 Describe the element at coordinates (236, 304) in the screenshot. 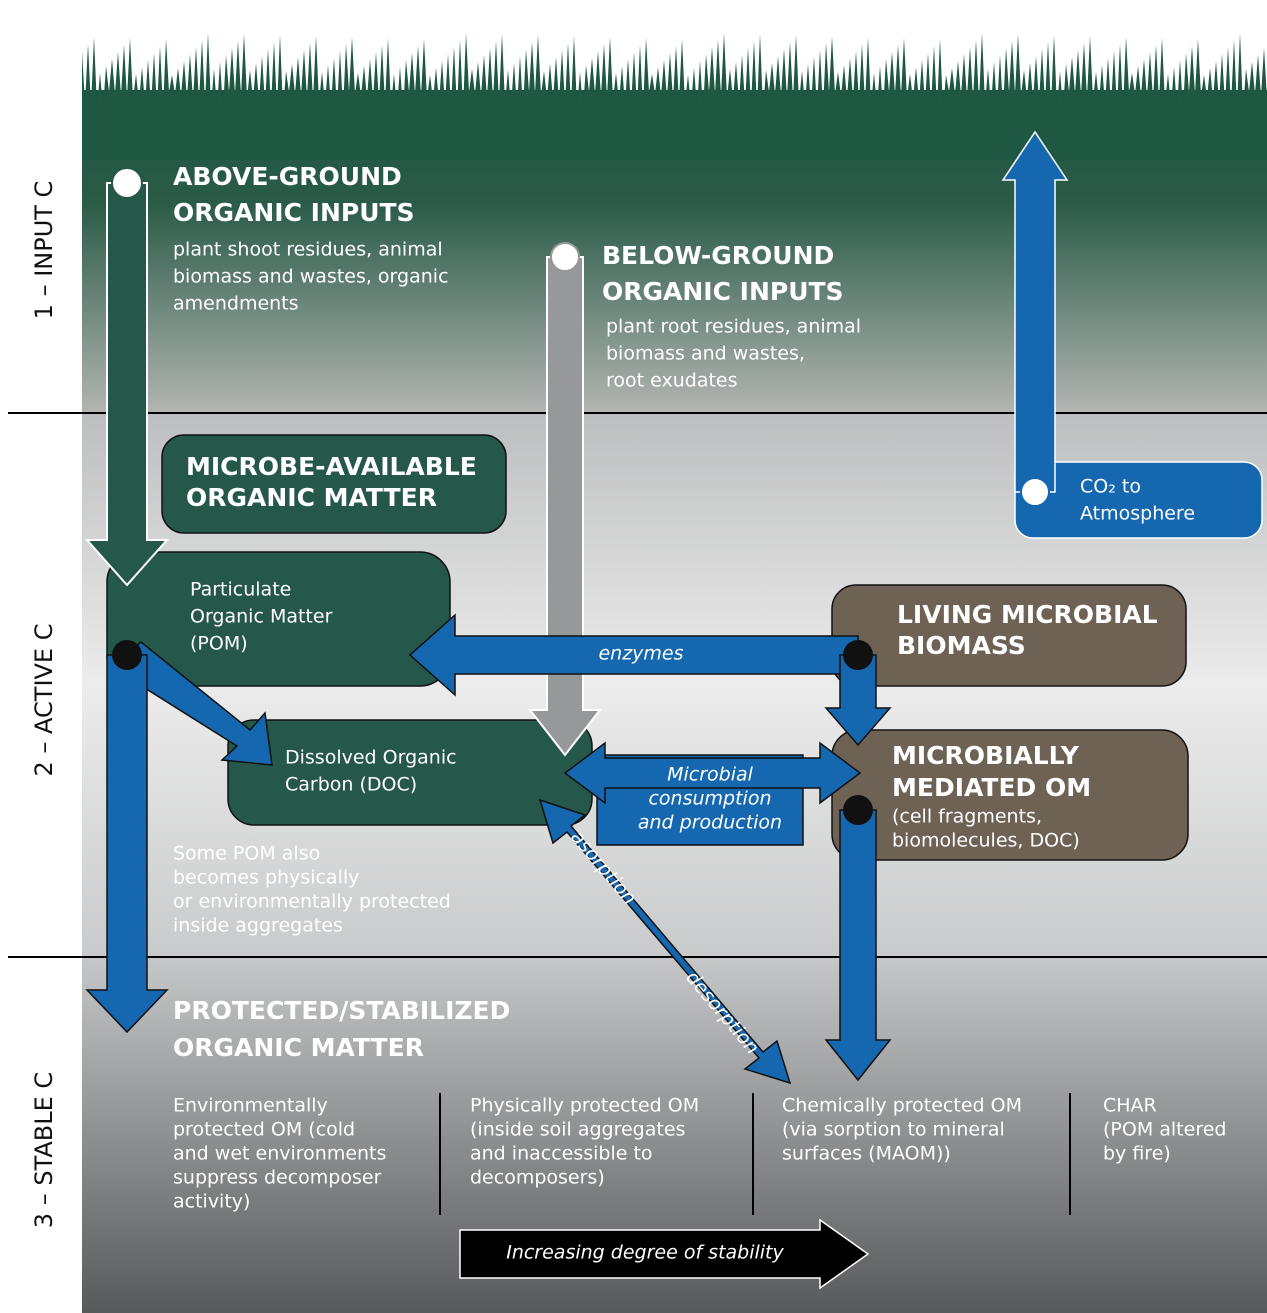

I see `section-description: amendments` at that location.